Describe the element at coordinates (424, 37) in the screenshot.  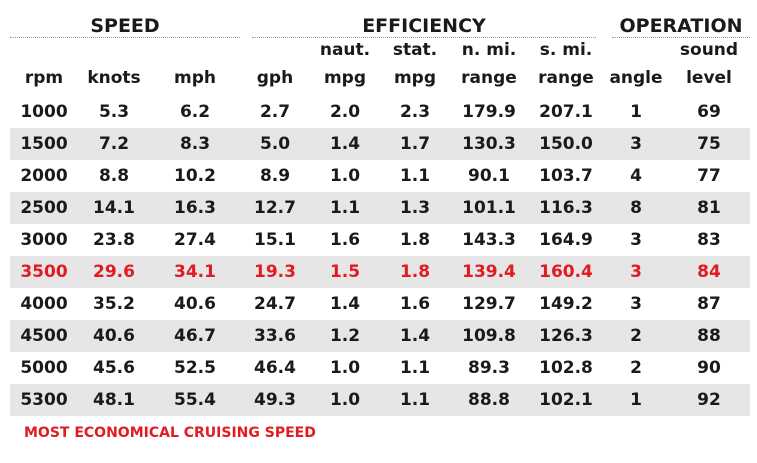
I see `group-rule-efficiency` at that location.